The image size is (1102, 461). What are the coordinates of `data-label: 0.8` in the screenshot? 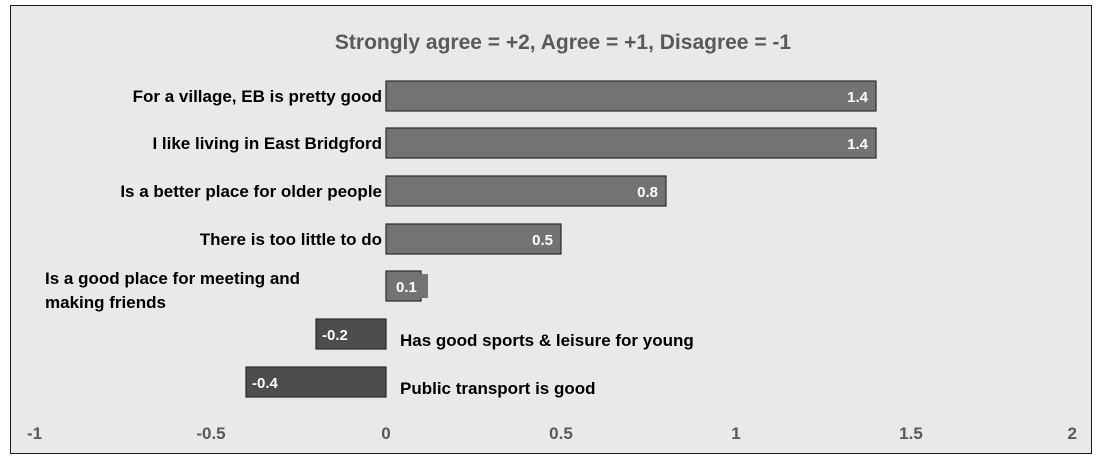 It's located at (647, 192).